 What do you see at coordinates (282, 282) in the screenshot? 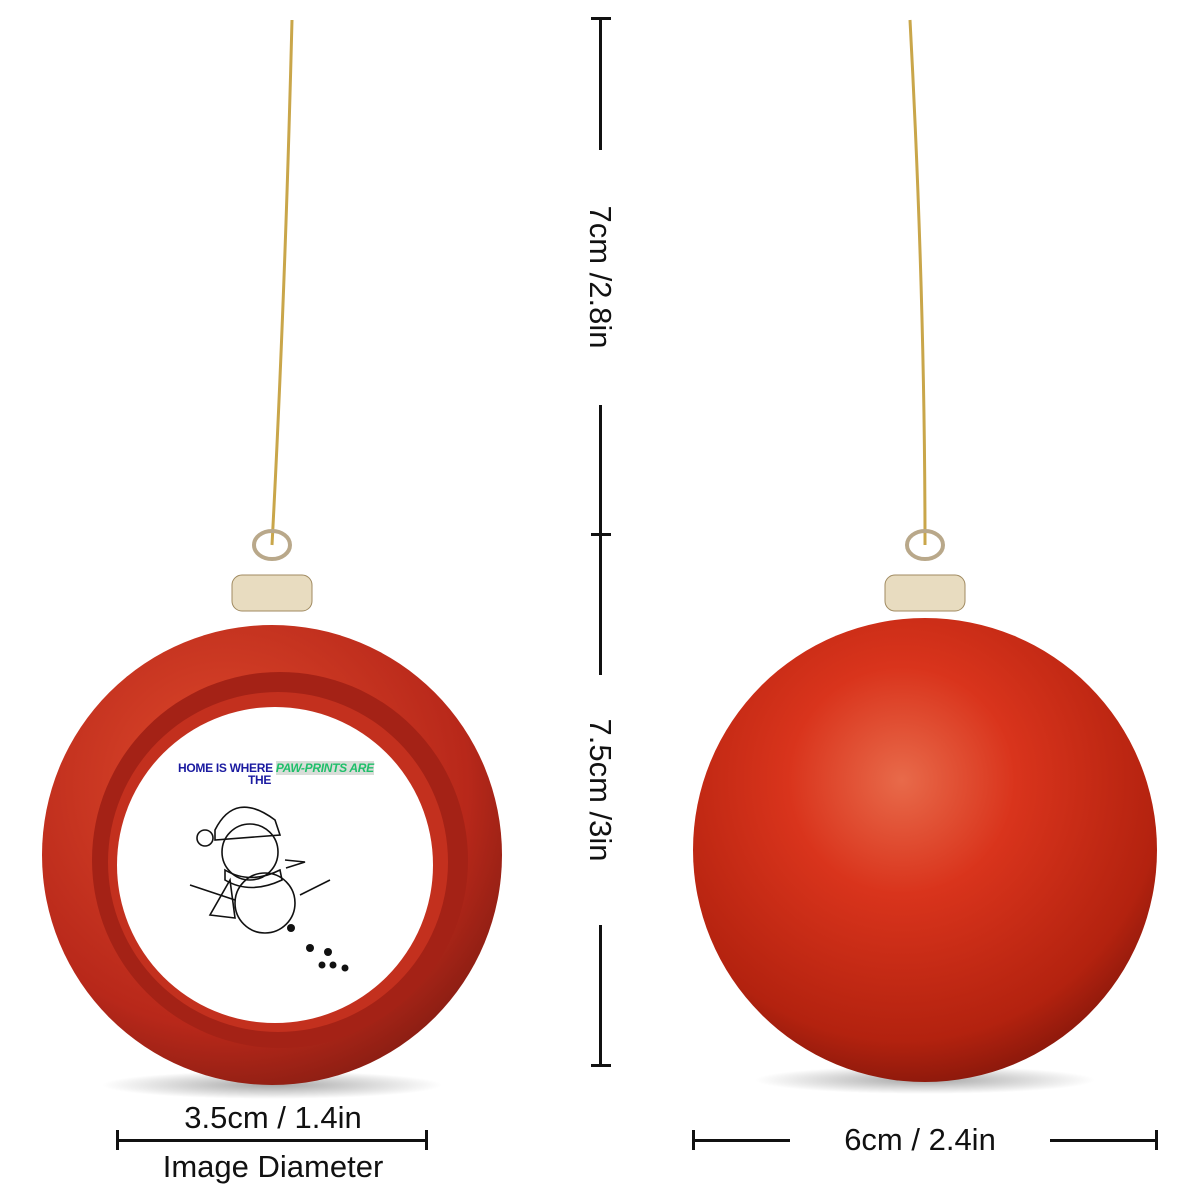
I see `left-string` at bounding box center [282, 282].